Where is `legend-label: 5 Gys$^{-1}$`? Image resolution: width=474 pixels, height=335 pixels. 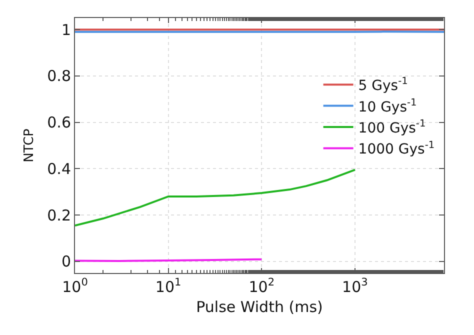 legend-label: 5 Gys$^{-1}$ is located at coordinates (383, 85).